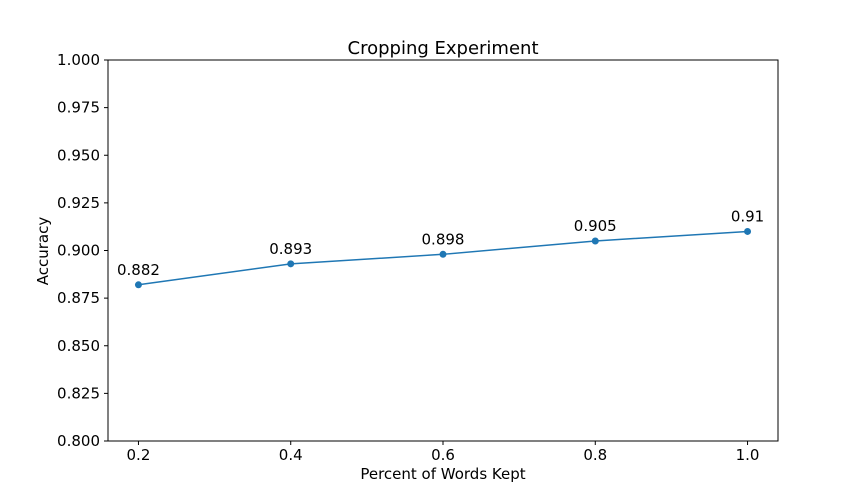 The image size is (864, 504). Describe the element at coordinates (139, 455) in the screenshot. I see `x-tick-label: 0.2` at that location.